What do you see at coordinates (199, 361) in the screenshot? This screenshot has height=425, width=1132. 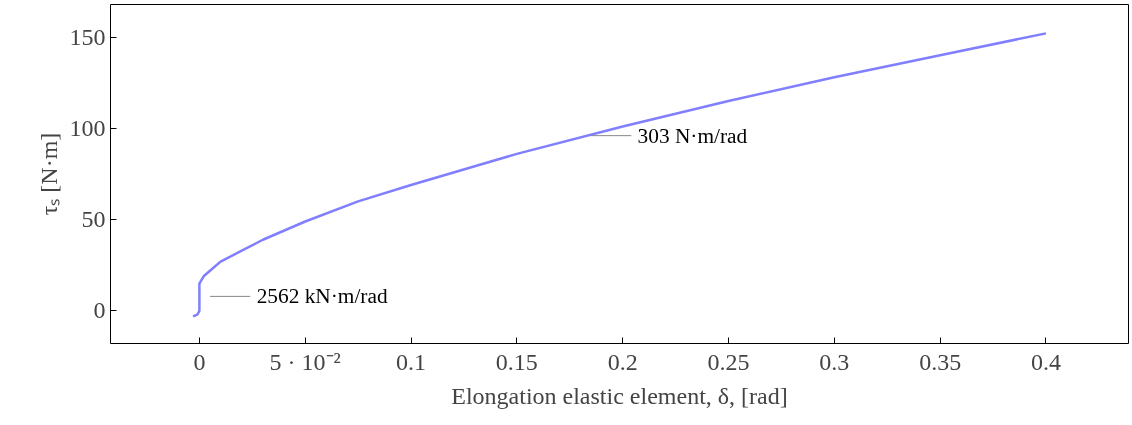 I see `x-tick-label: 0` at bounding box center [199, 361].